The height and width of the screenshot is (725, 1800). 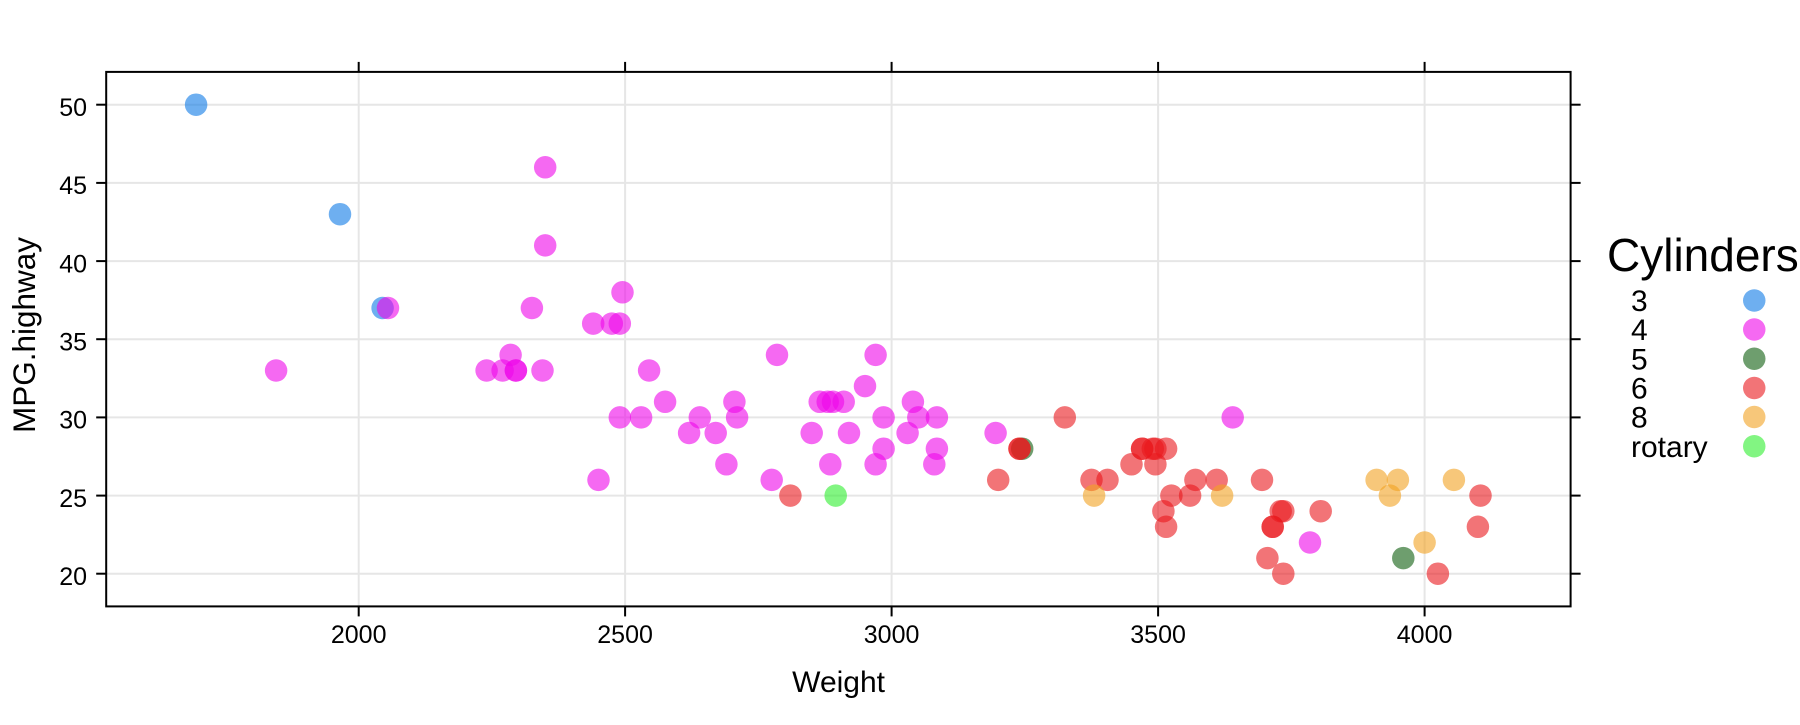 What do you see at coordinates (73, 421) in the screenshot?
I see `svg-text: 30` at bounding box center [73, 421].